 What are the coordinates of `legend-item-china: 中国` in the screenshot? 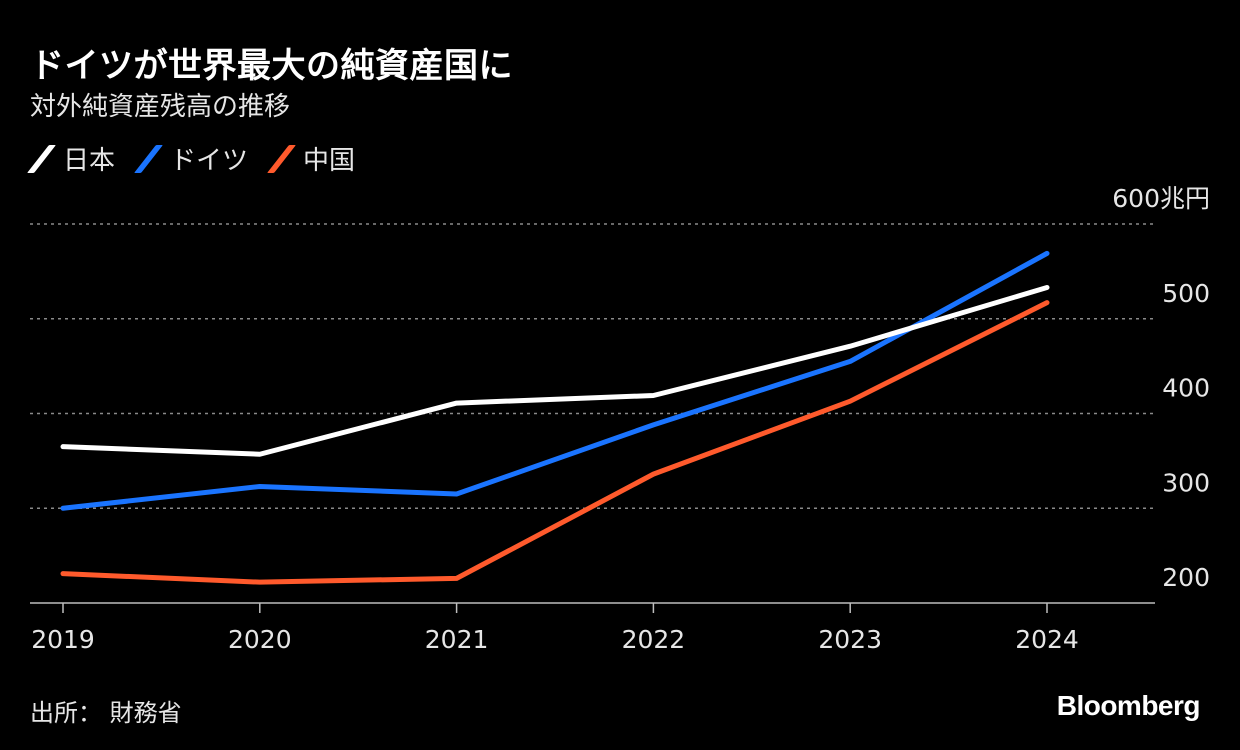 It's located at (311, 158).